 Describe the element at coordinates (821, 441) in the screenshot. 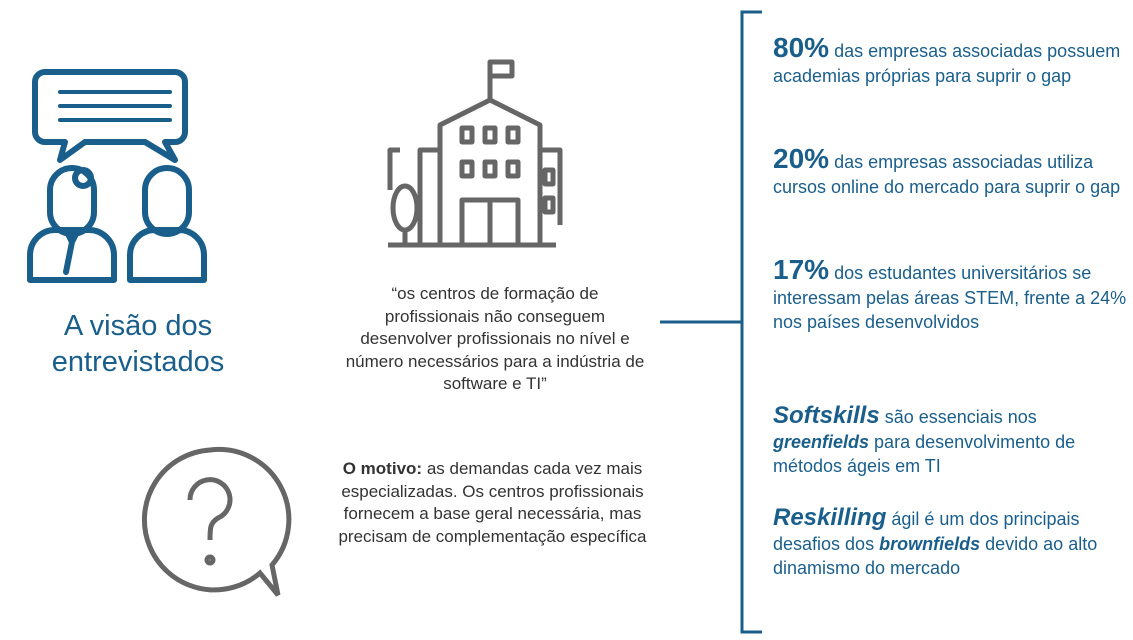

I see `finding-emphasis: greenfields` at that location.